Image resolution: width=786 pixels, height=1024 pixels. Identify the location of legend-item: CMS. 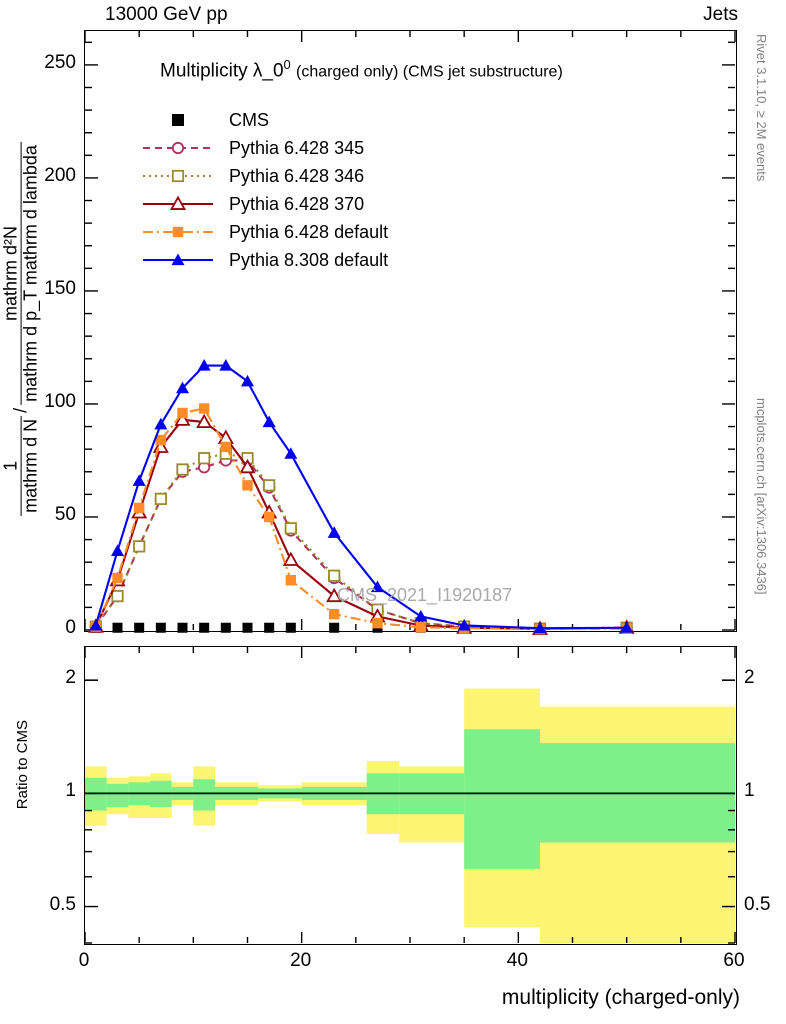
(264, 120).